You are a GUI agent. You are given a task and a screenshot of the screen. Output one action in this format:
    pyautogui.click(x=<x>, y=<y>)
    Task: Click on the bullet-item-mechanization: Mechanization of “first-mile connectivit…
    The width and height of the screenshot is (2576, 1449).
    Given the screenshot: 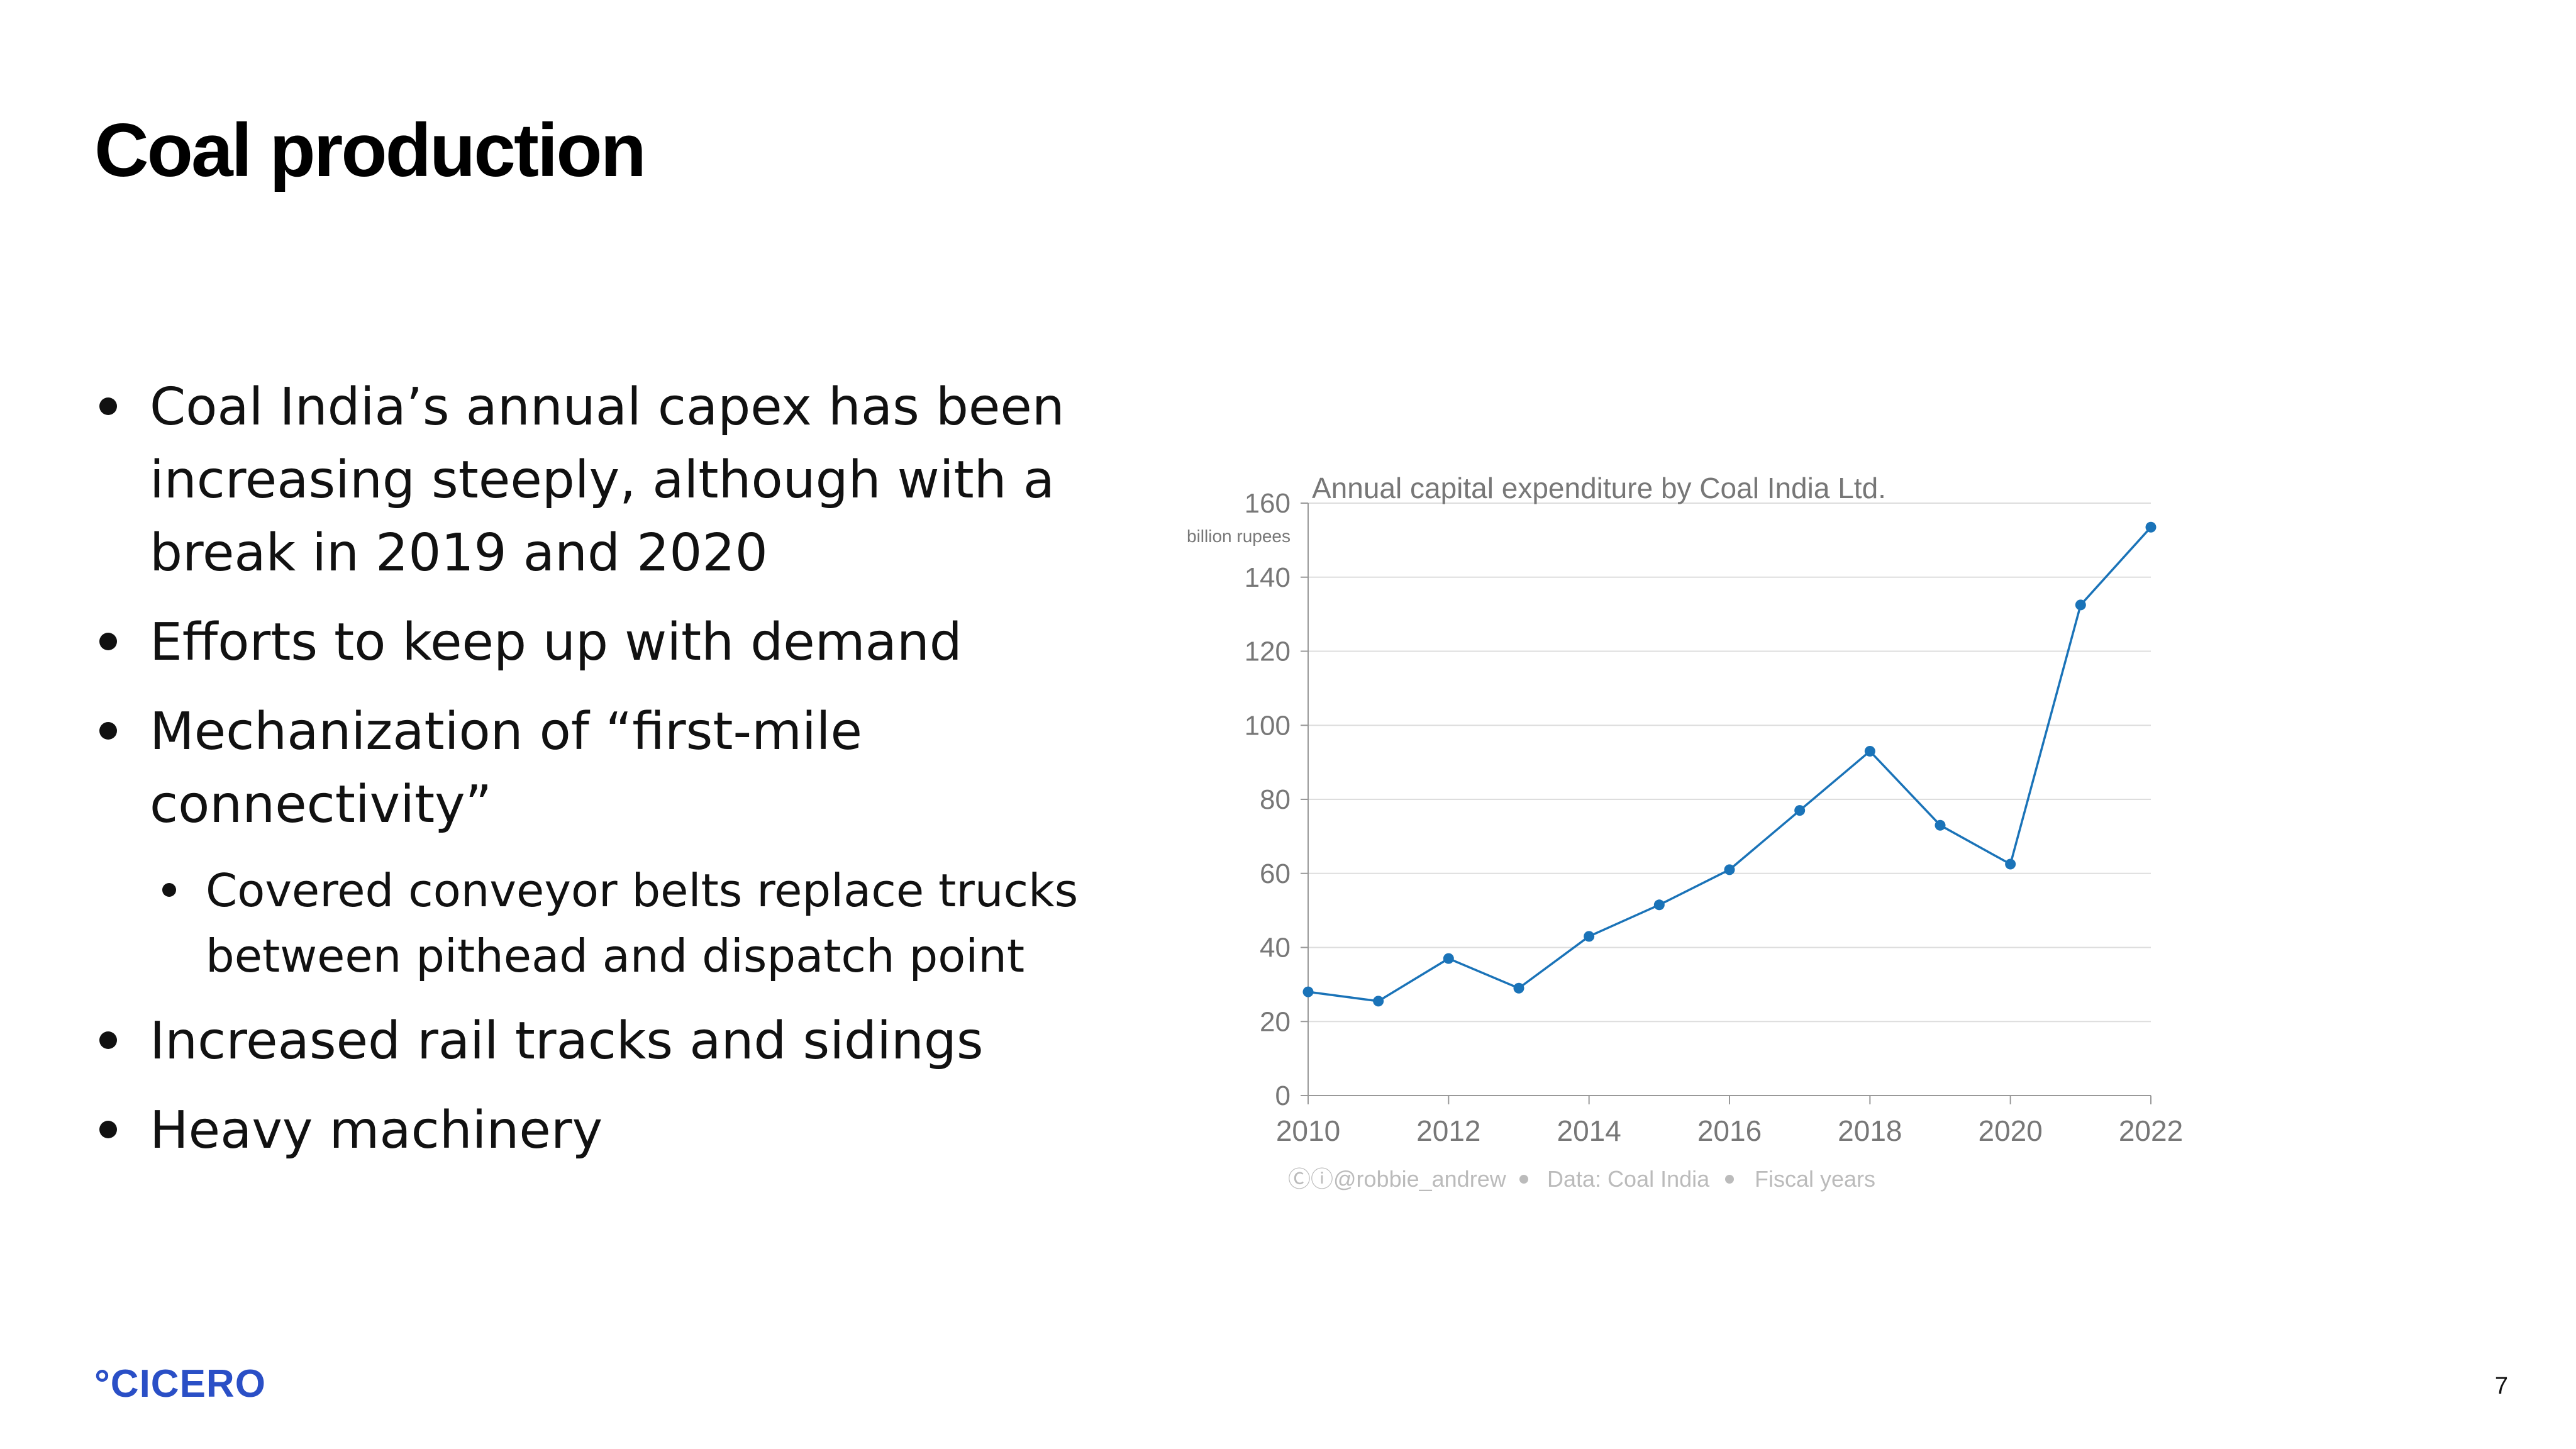 What is the action you would take?
    pyautogui.click(x=603, y=768)
    